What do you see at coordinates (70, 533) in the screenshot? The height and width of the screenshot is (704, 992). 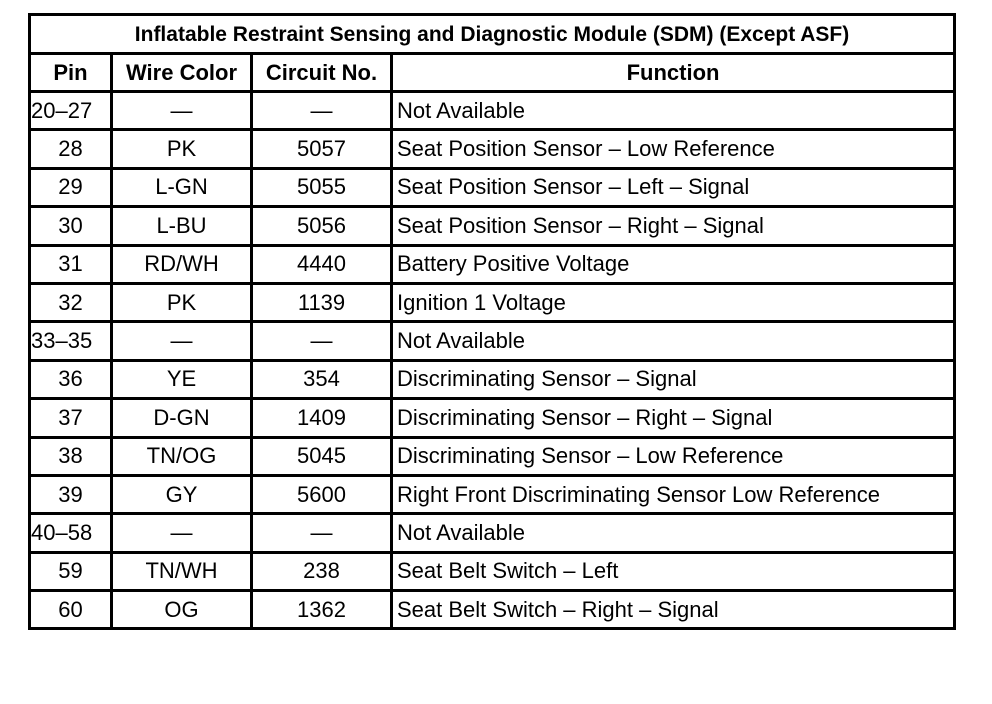 I see `pin-cell: 40–58` at bounding box center [70, 533].